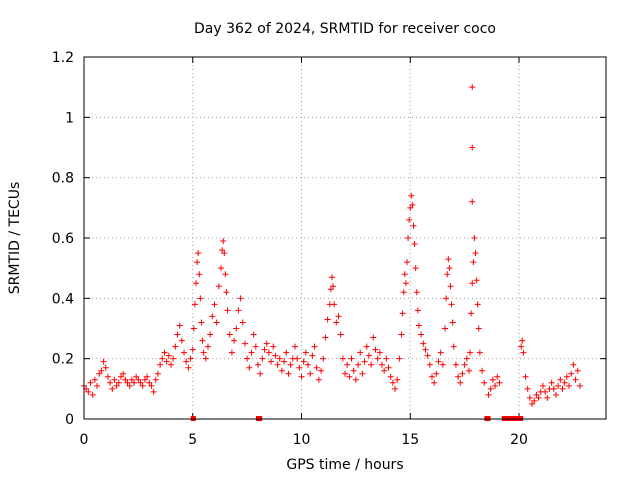  Describe the element at coordinates (192, 440) in the screenshot. I see `x-tick-label: 5` at that location.